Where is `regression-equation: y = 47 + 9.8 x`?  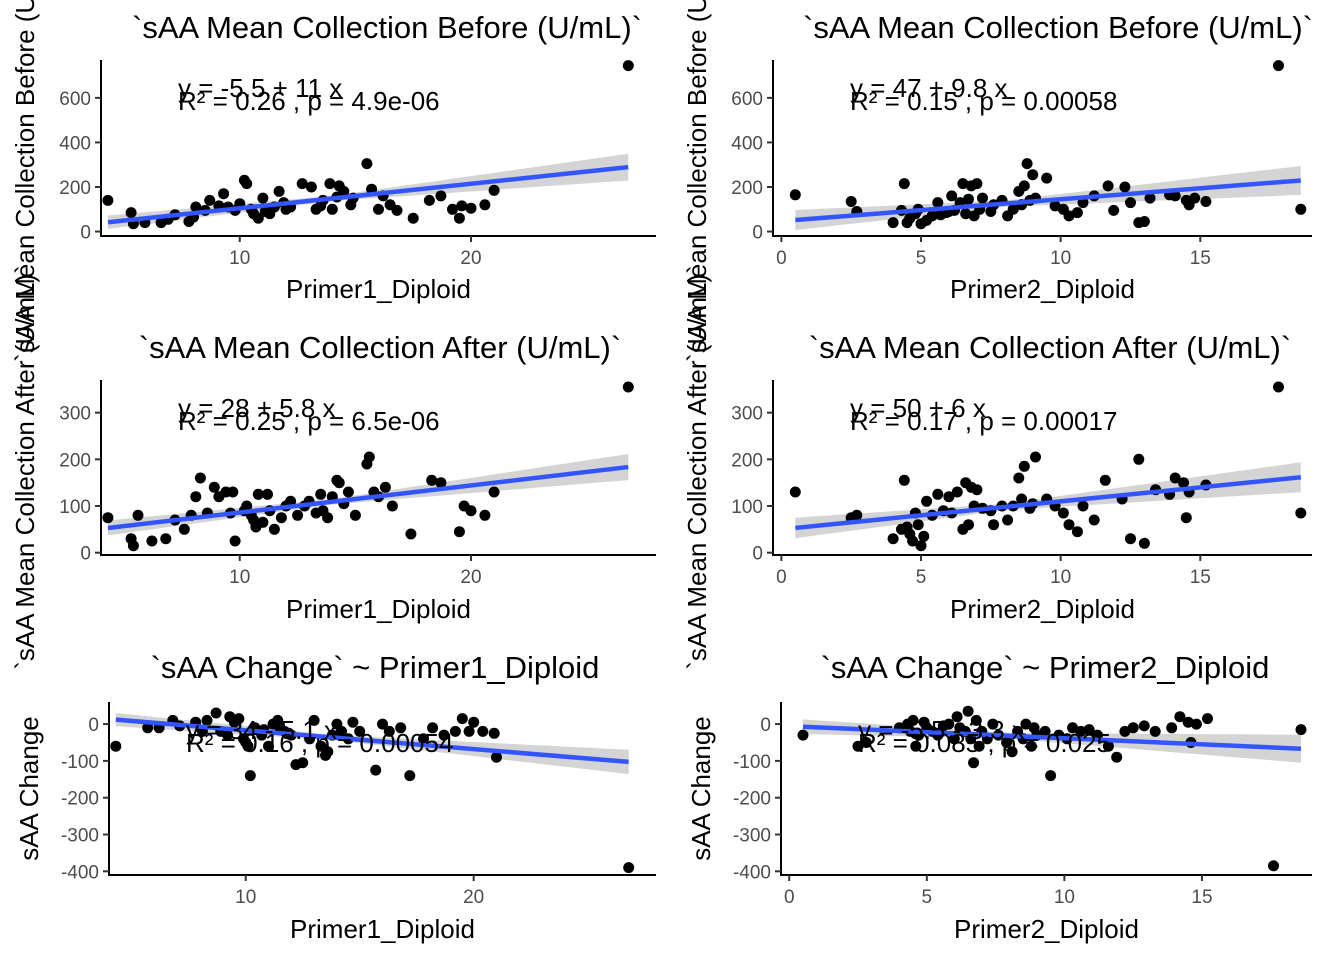
regression-equation: y = 47 + 9.8 x is located at coordinates (929, 88).